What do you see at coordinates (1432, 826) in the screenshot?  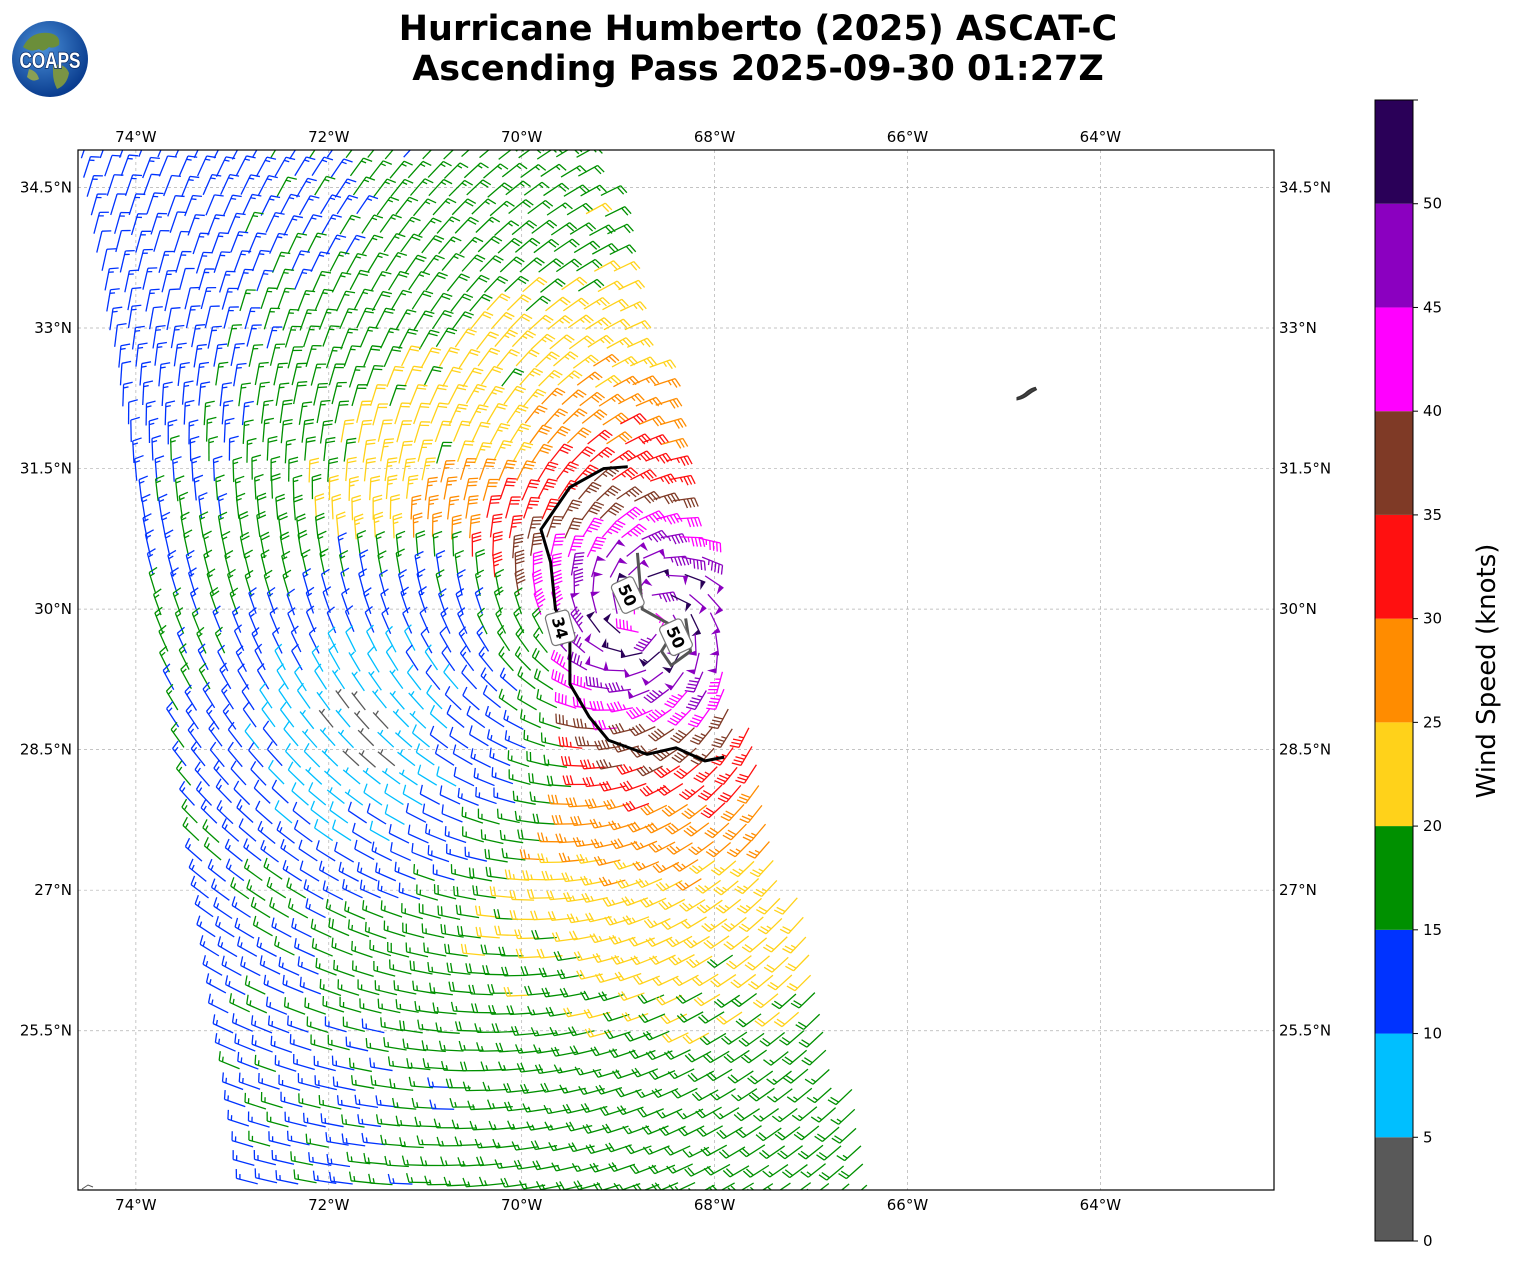 I see `colorbar-tick-label: 20` at bounding box center [1432, 826].